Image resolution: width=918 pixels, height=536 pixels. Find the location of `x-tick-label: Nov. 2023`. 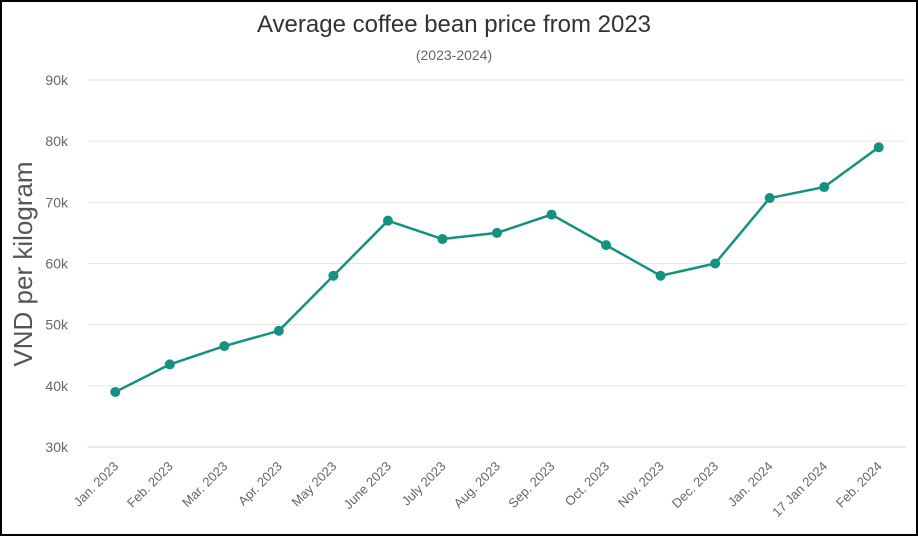

x-tick-label: Nov. 2023 is located at coordinates (641, 485).